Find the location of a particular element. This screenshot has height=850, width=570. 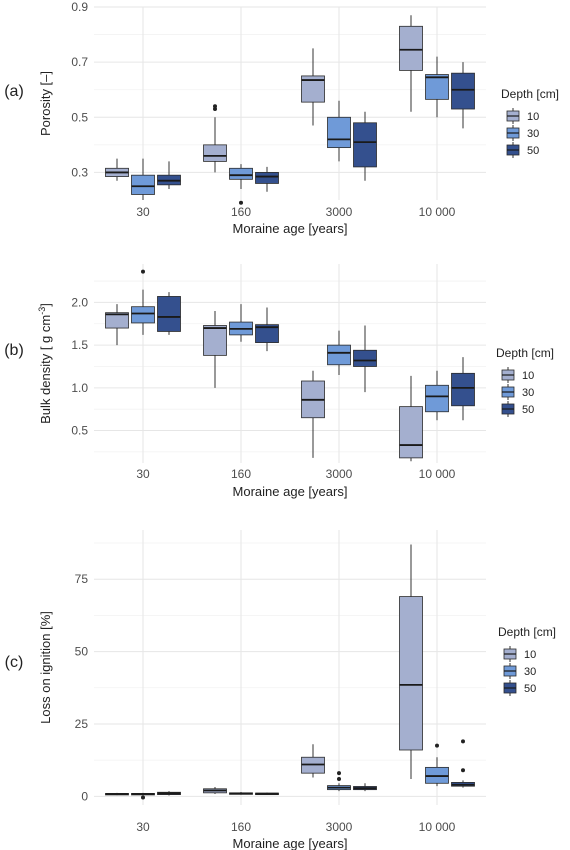

y-tick-label: 0.7 is located at coordinates (79, 62).